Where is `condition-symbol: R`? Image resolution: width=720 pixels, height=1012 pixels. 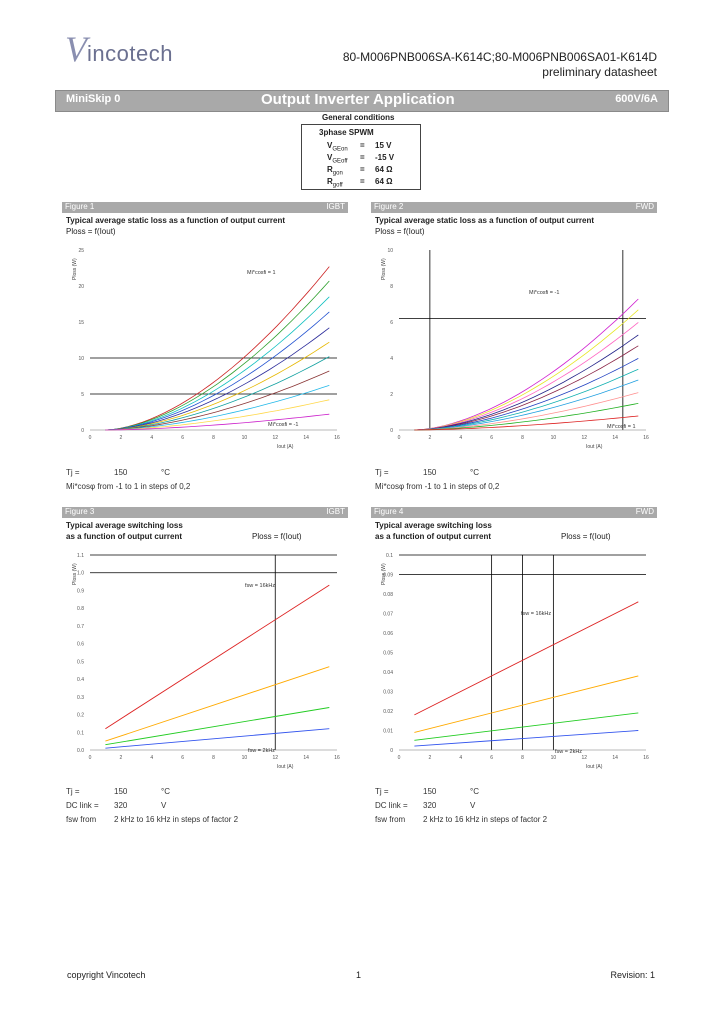 condition-symbol: R is located at coordinates (330, 181).